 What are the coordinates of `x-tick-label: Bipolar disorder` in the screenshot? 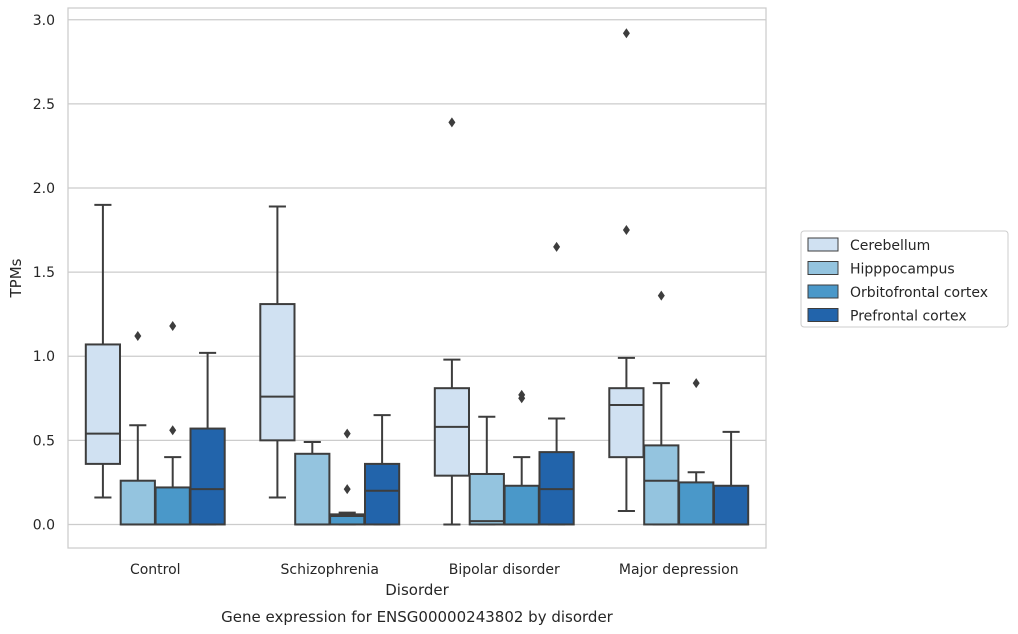 It's located at (504, 570).